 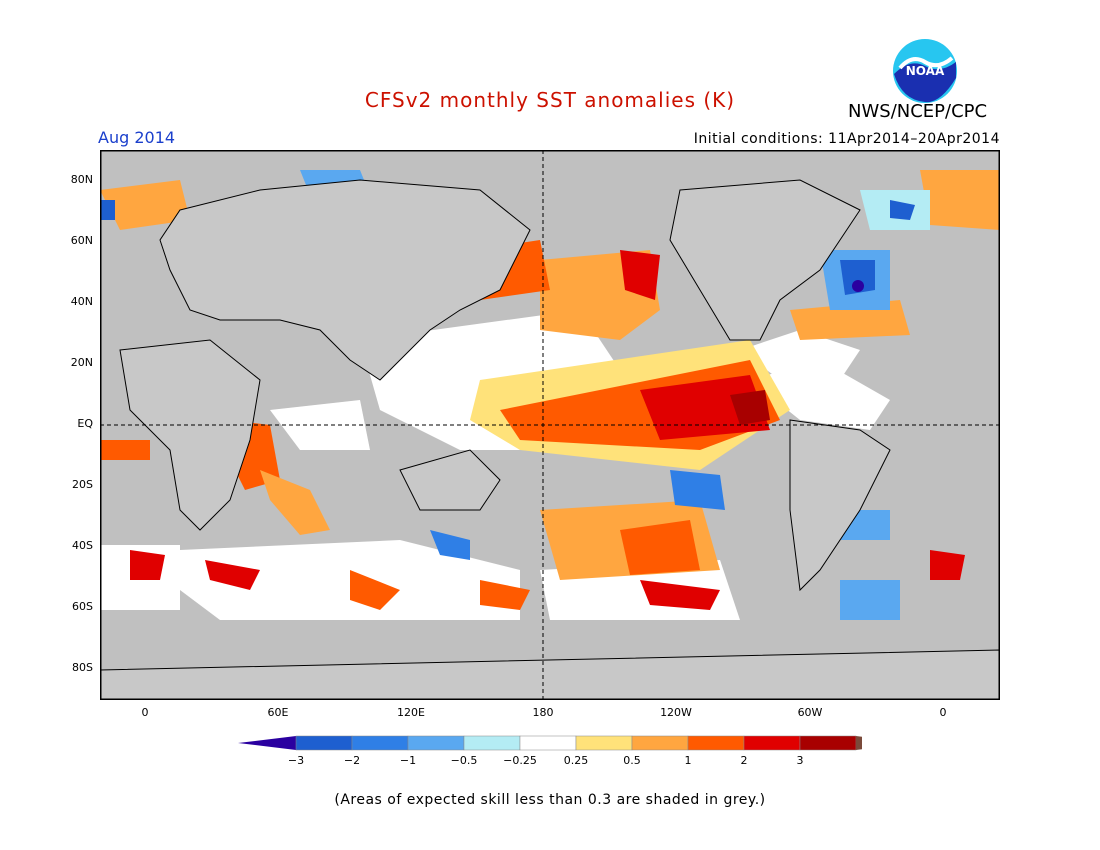 What do you see at coordinates (81, 301) in the screenshot?
I see `lat-tick-40n: 40N` at bounding box center [81, 301].